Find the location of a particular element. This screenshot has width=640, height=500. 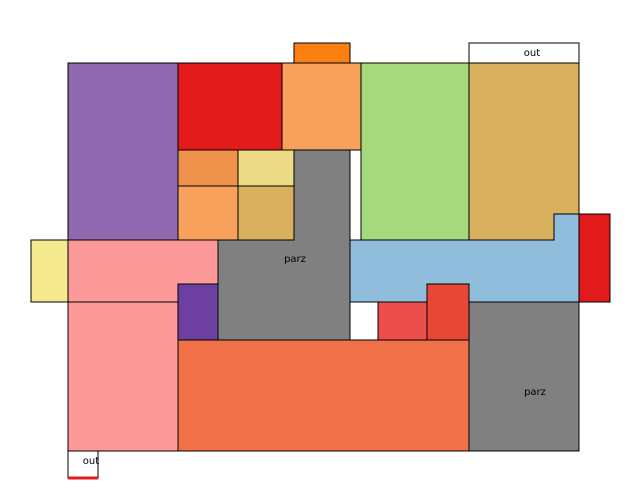

tan-small-block is located at coordinates (266, 213).